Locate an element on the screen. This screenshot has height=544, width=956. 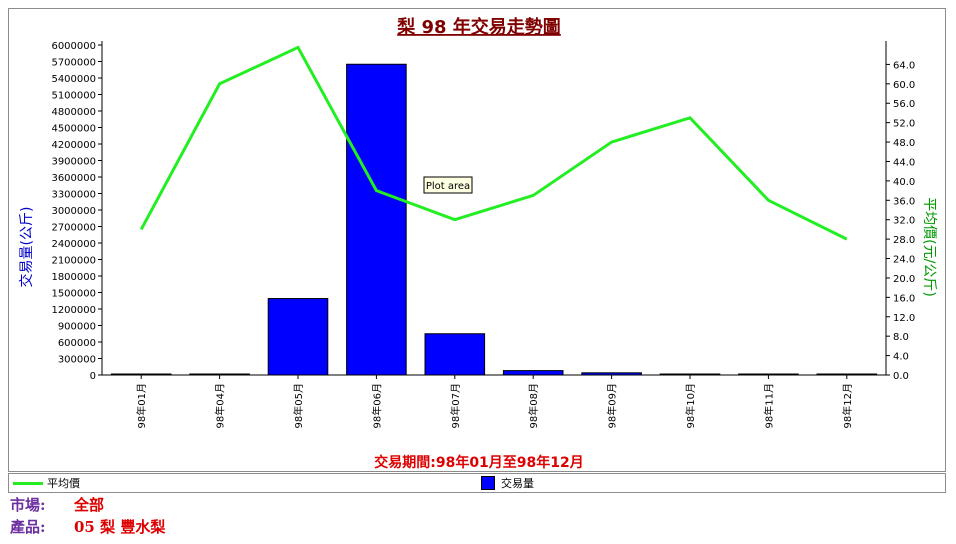
y-tick-label: 5700000 is located at coordinates (73, 63).